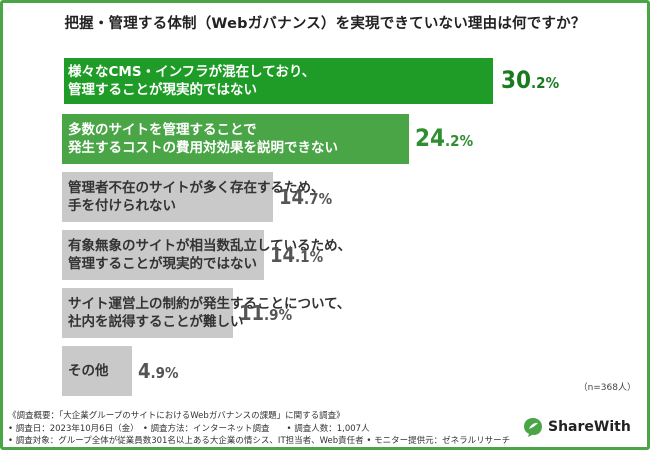  I want to click on sample-size: （n=368人）, so click(607, 388).